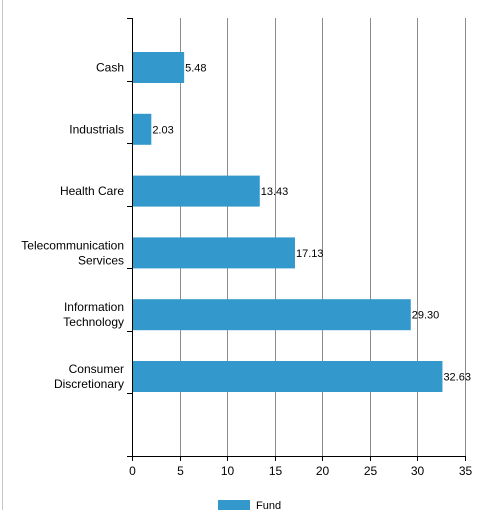 The width and height of the screenshot is (478, 510). I want to click on bar-value-label-5: 32.63, so click(457, 378).